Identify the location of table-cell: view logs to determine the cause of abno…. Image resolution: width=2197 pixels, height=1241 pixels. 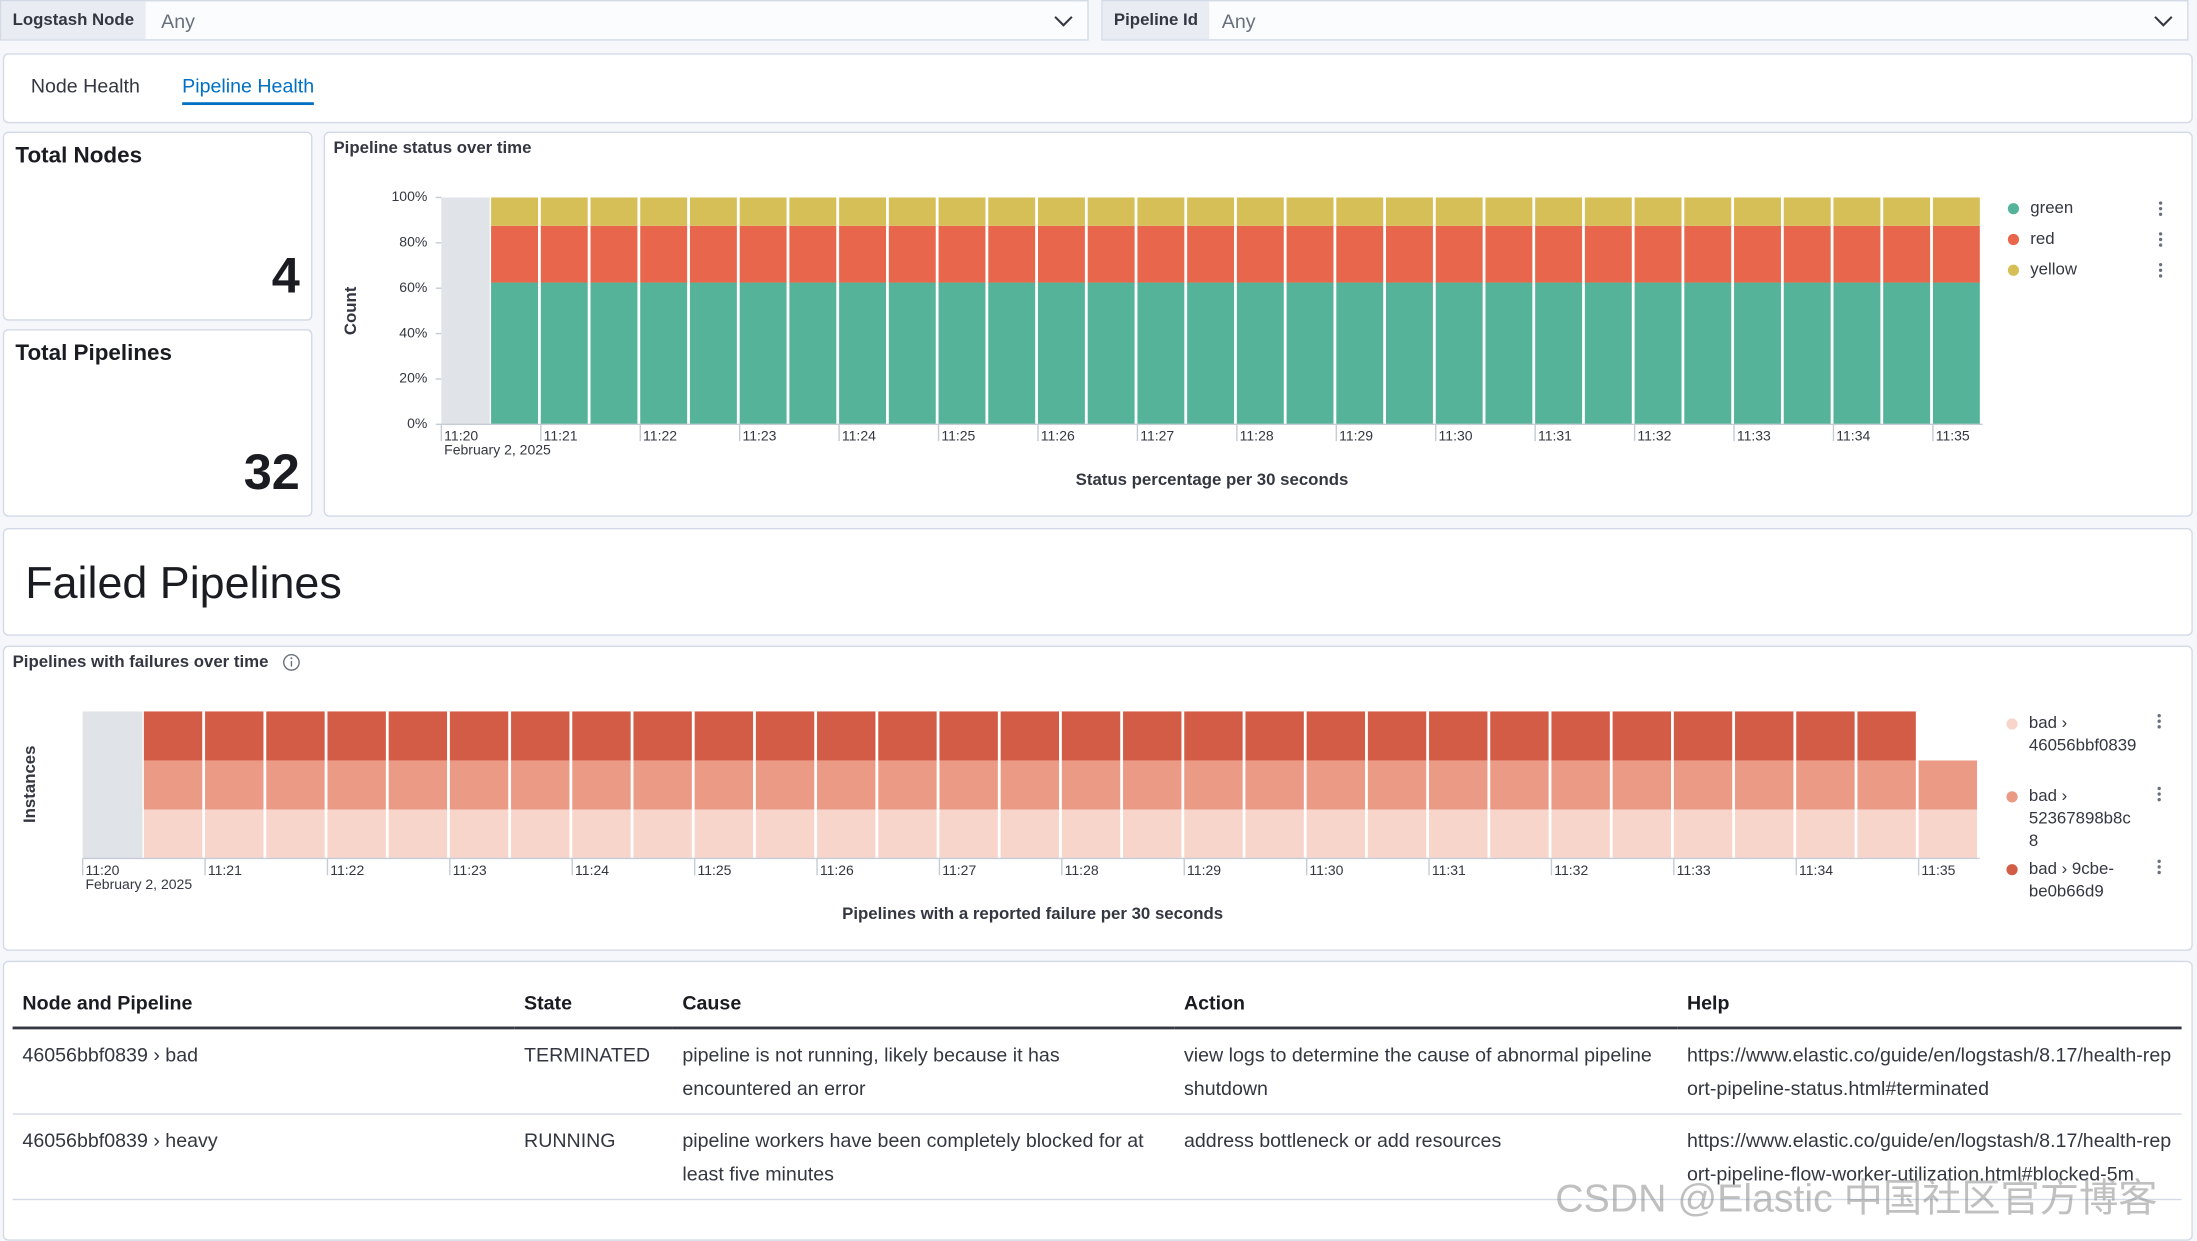
(1426, 1071).